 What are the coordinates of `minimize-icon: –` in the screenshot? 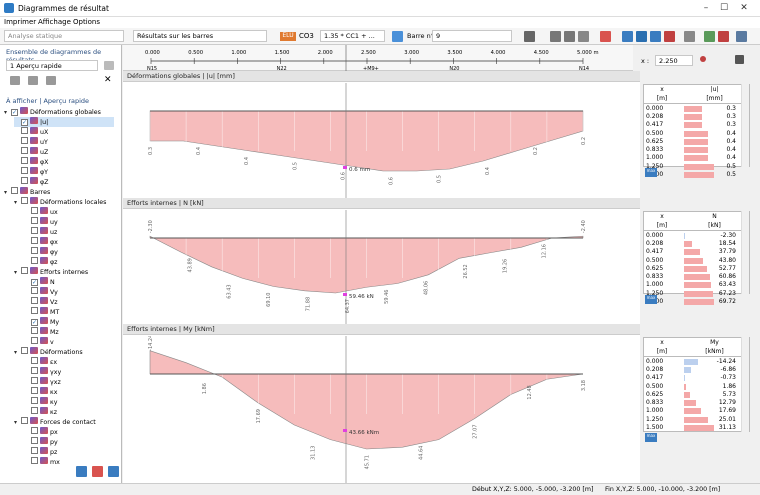 It's located at (706, 8).